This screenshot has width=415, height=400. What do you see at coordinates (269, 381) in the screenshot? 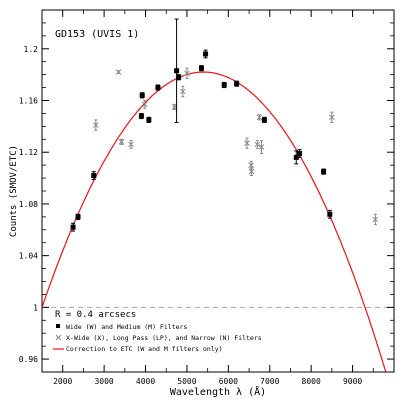
I see `x-tick-label: 7000` at bounding box center [269, 381].